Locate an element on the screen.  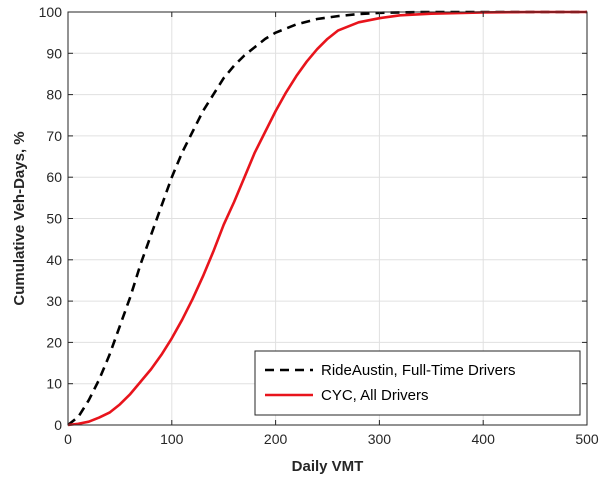
y-axis-title: Cumulative Veh-Days, % is located at coordinates (19, 218).